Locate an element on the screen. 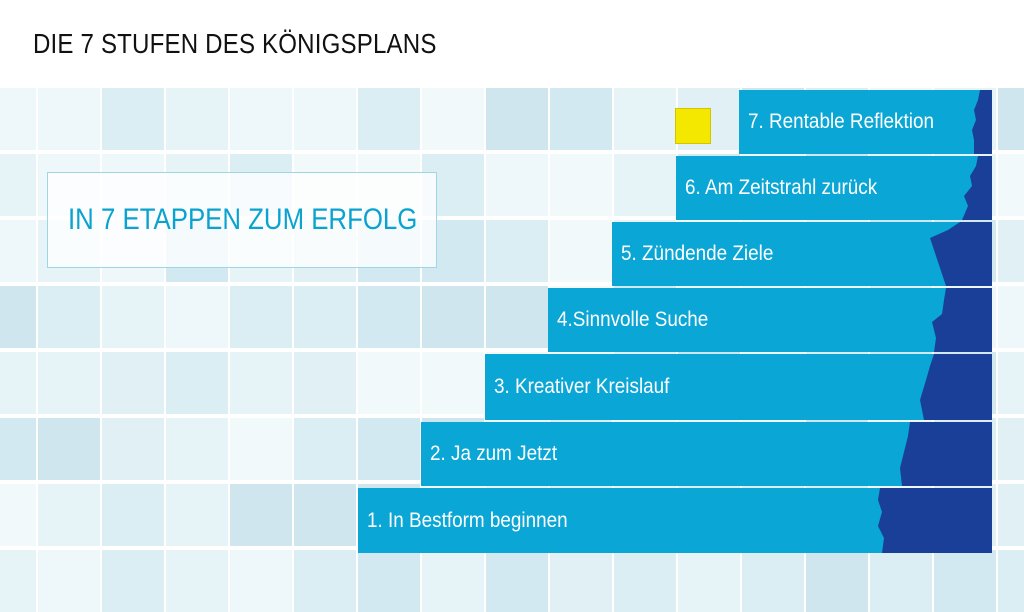 The width and height of the screenshot is (1024, 612). step-6: 6. Am Zeitstrahl zurück is located at coordinates (834, 188).